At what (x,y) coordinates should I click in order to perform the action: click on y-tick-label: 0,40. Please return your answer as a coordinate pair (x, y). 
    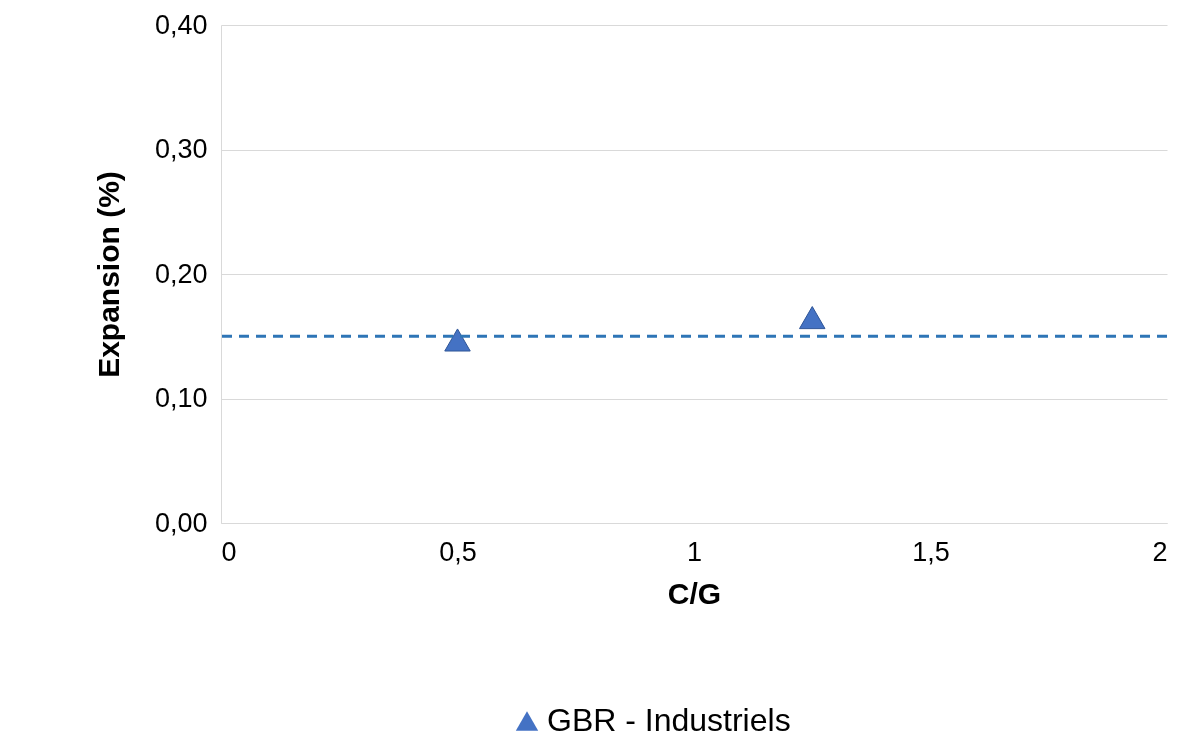
    Looking at the image, I should click on (181, 24).